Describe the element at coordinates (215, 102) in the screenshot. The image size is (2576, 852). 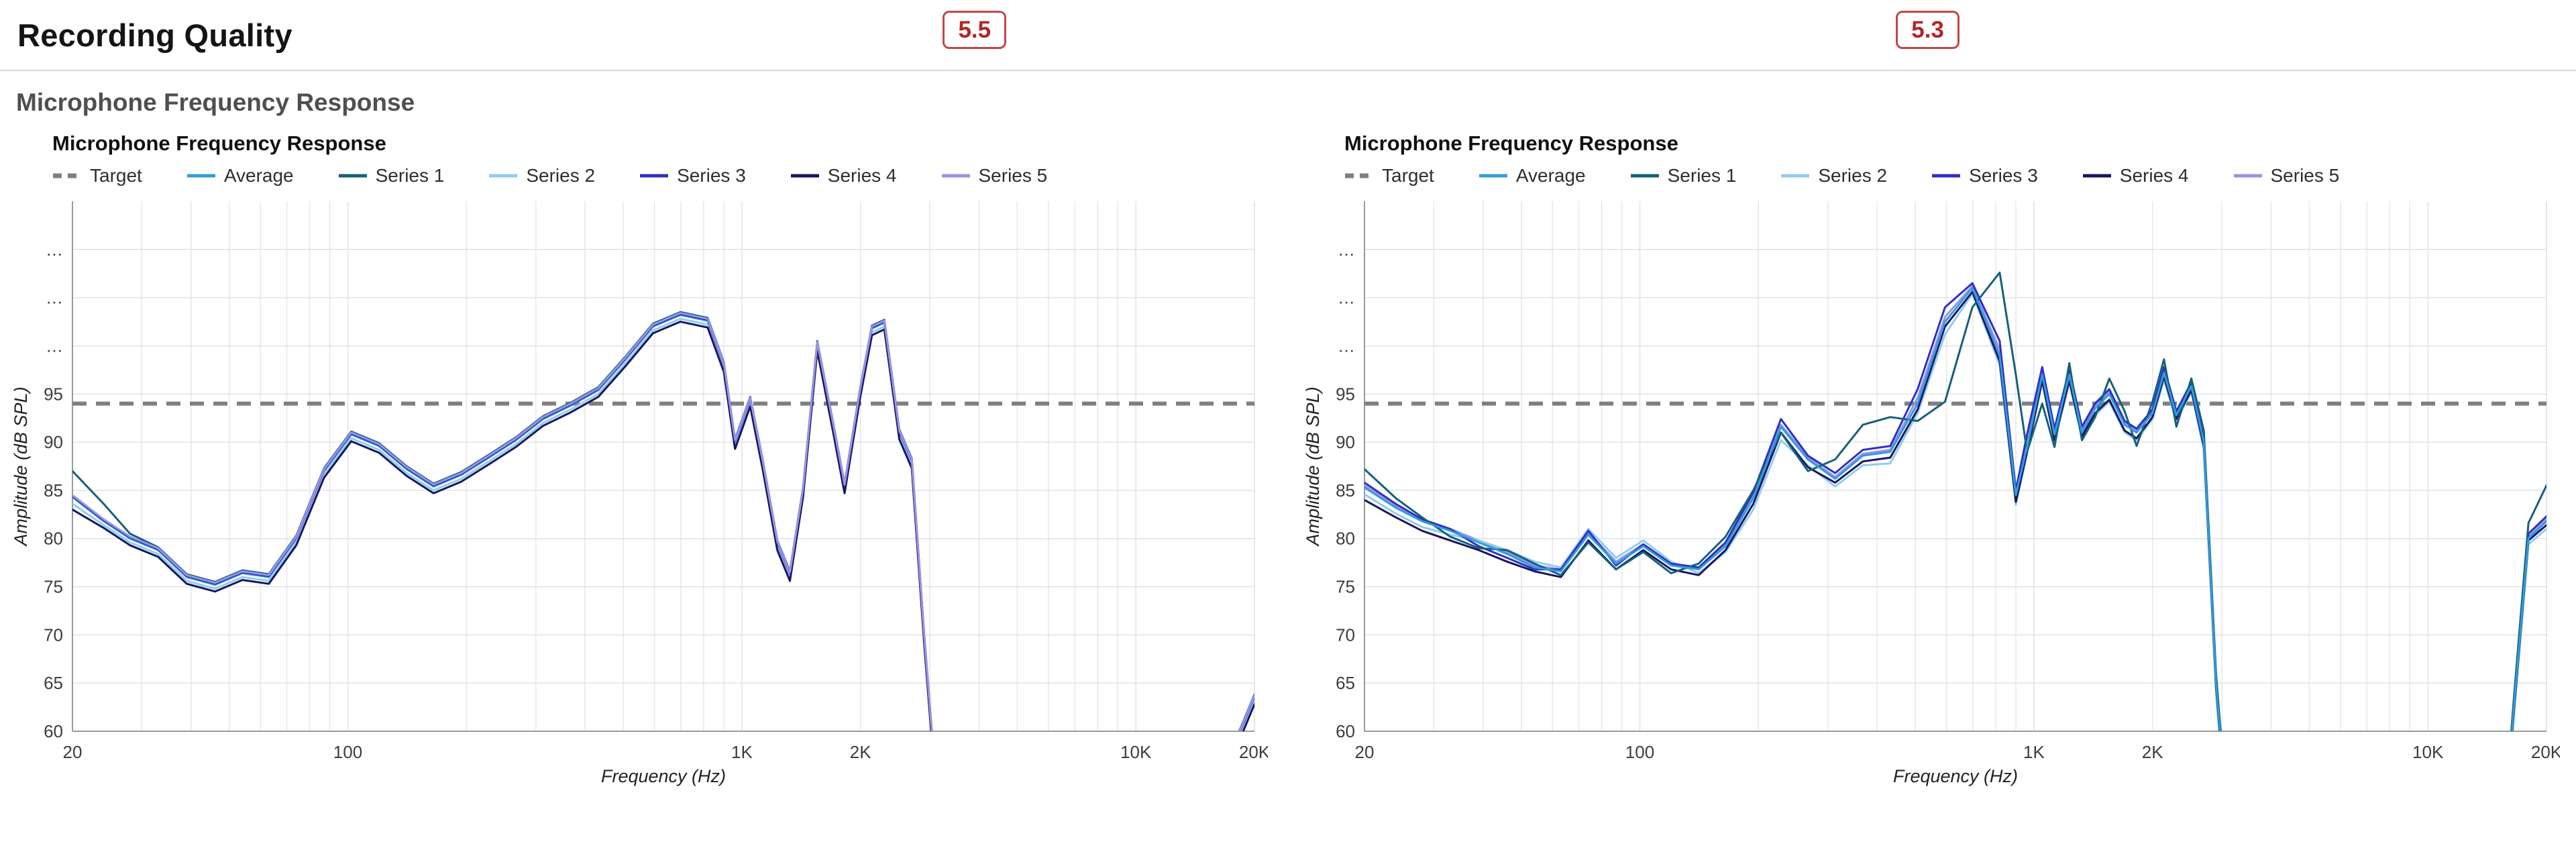
I see `section-title: Microphone Frequency Response` at that location.